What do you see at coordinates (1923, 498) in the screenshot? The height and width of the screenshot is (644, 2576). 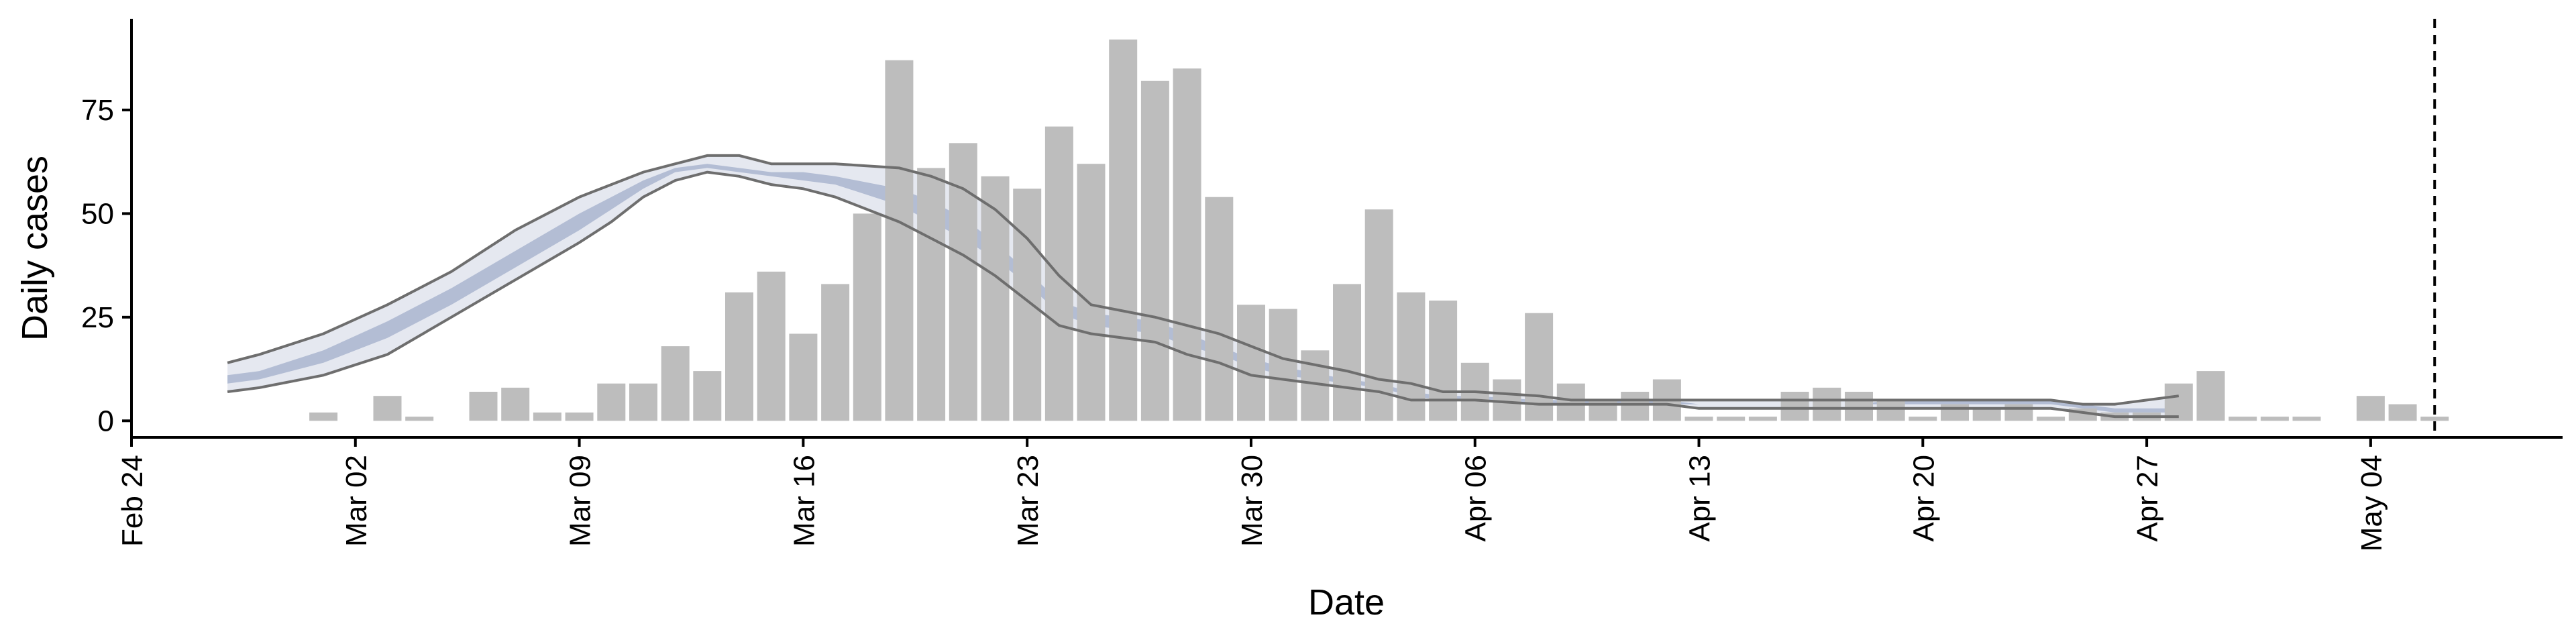 I see `x-tick-label: Apr 20` at bounding box center [1923, 498].